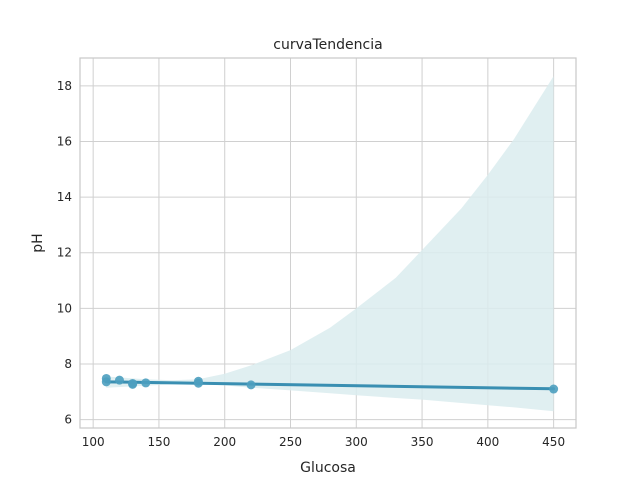 Image resolution: width=640 pixels, height=480 pixels. What do you see at coordinates (328, 468) in the screenshot?
I see `x-axis-label: Glucosa` at bounding box center [328, 468].